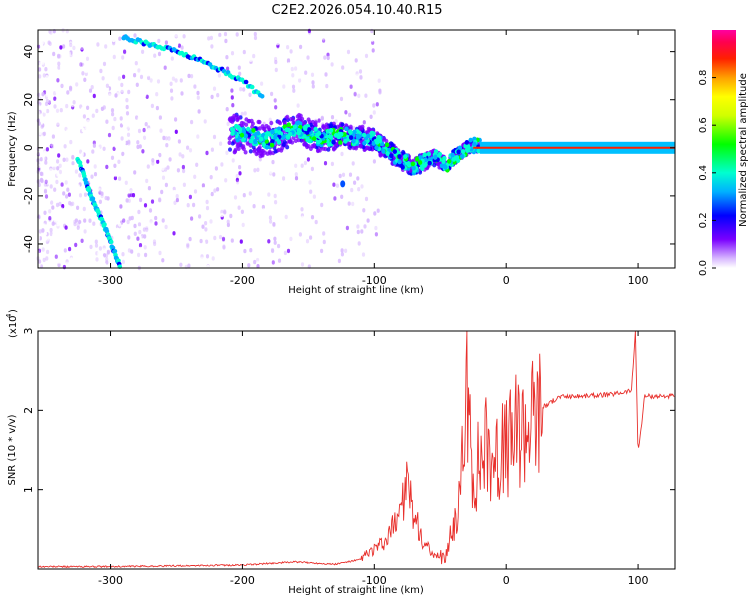 Image resolution: width=750 pixels, height=600 pixels. What do you see at coordinates (703, 173) in the screenshot?
I see `colorbar-tick-label: 0.4` at bounding box center [703, 173].